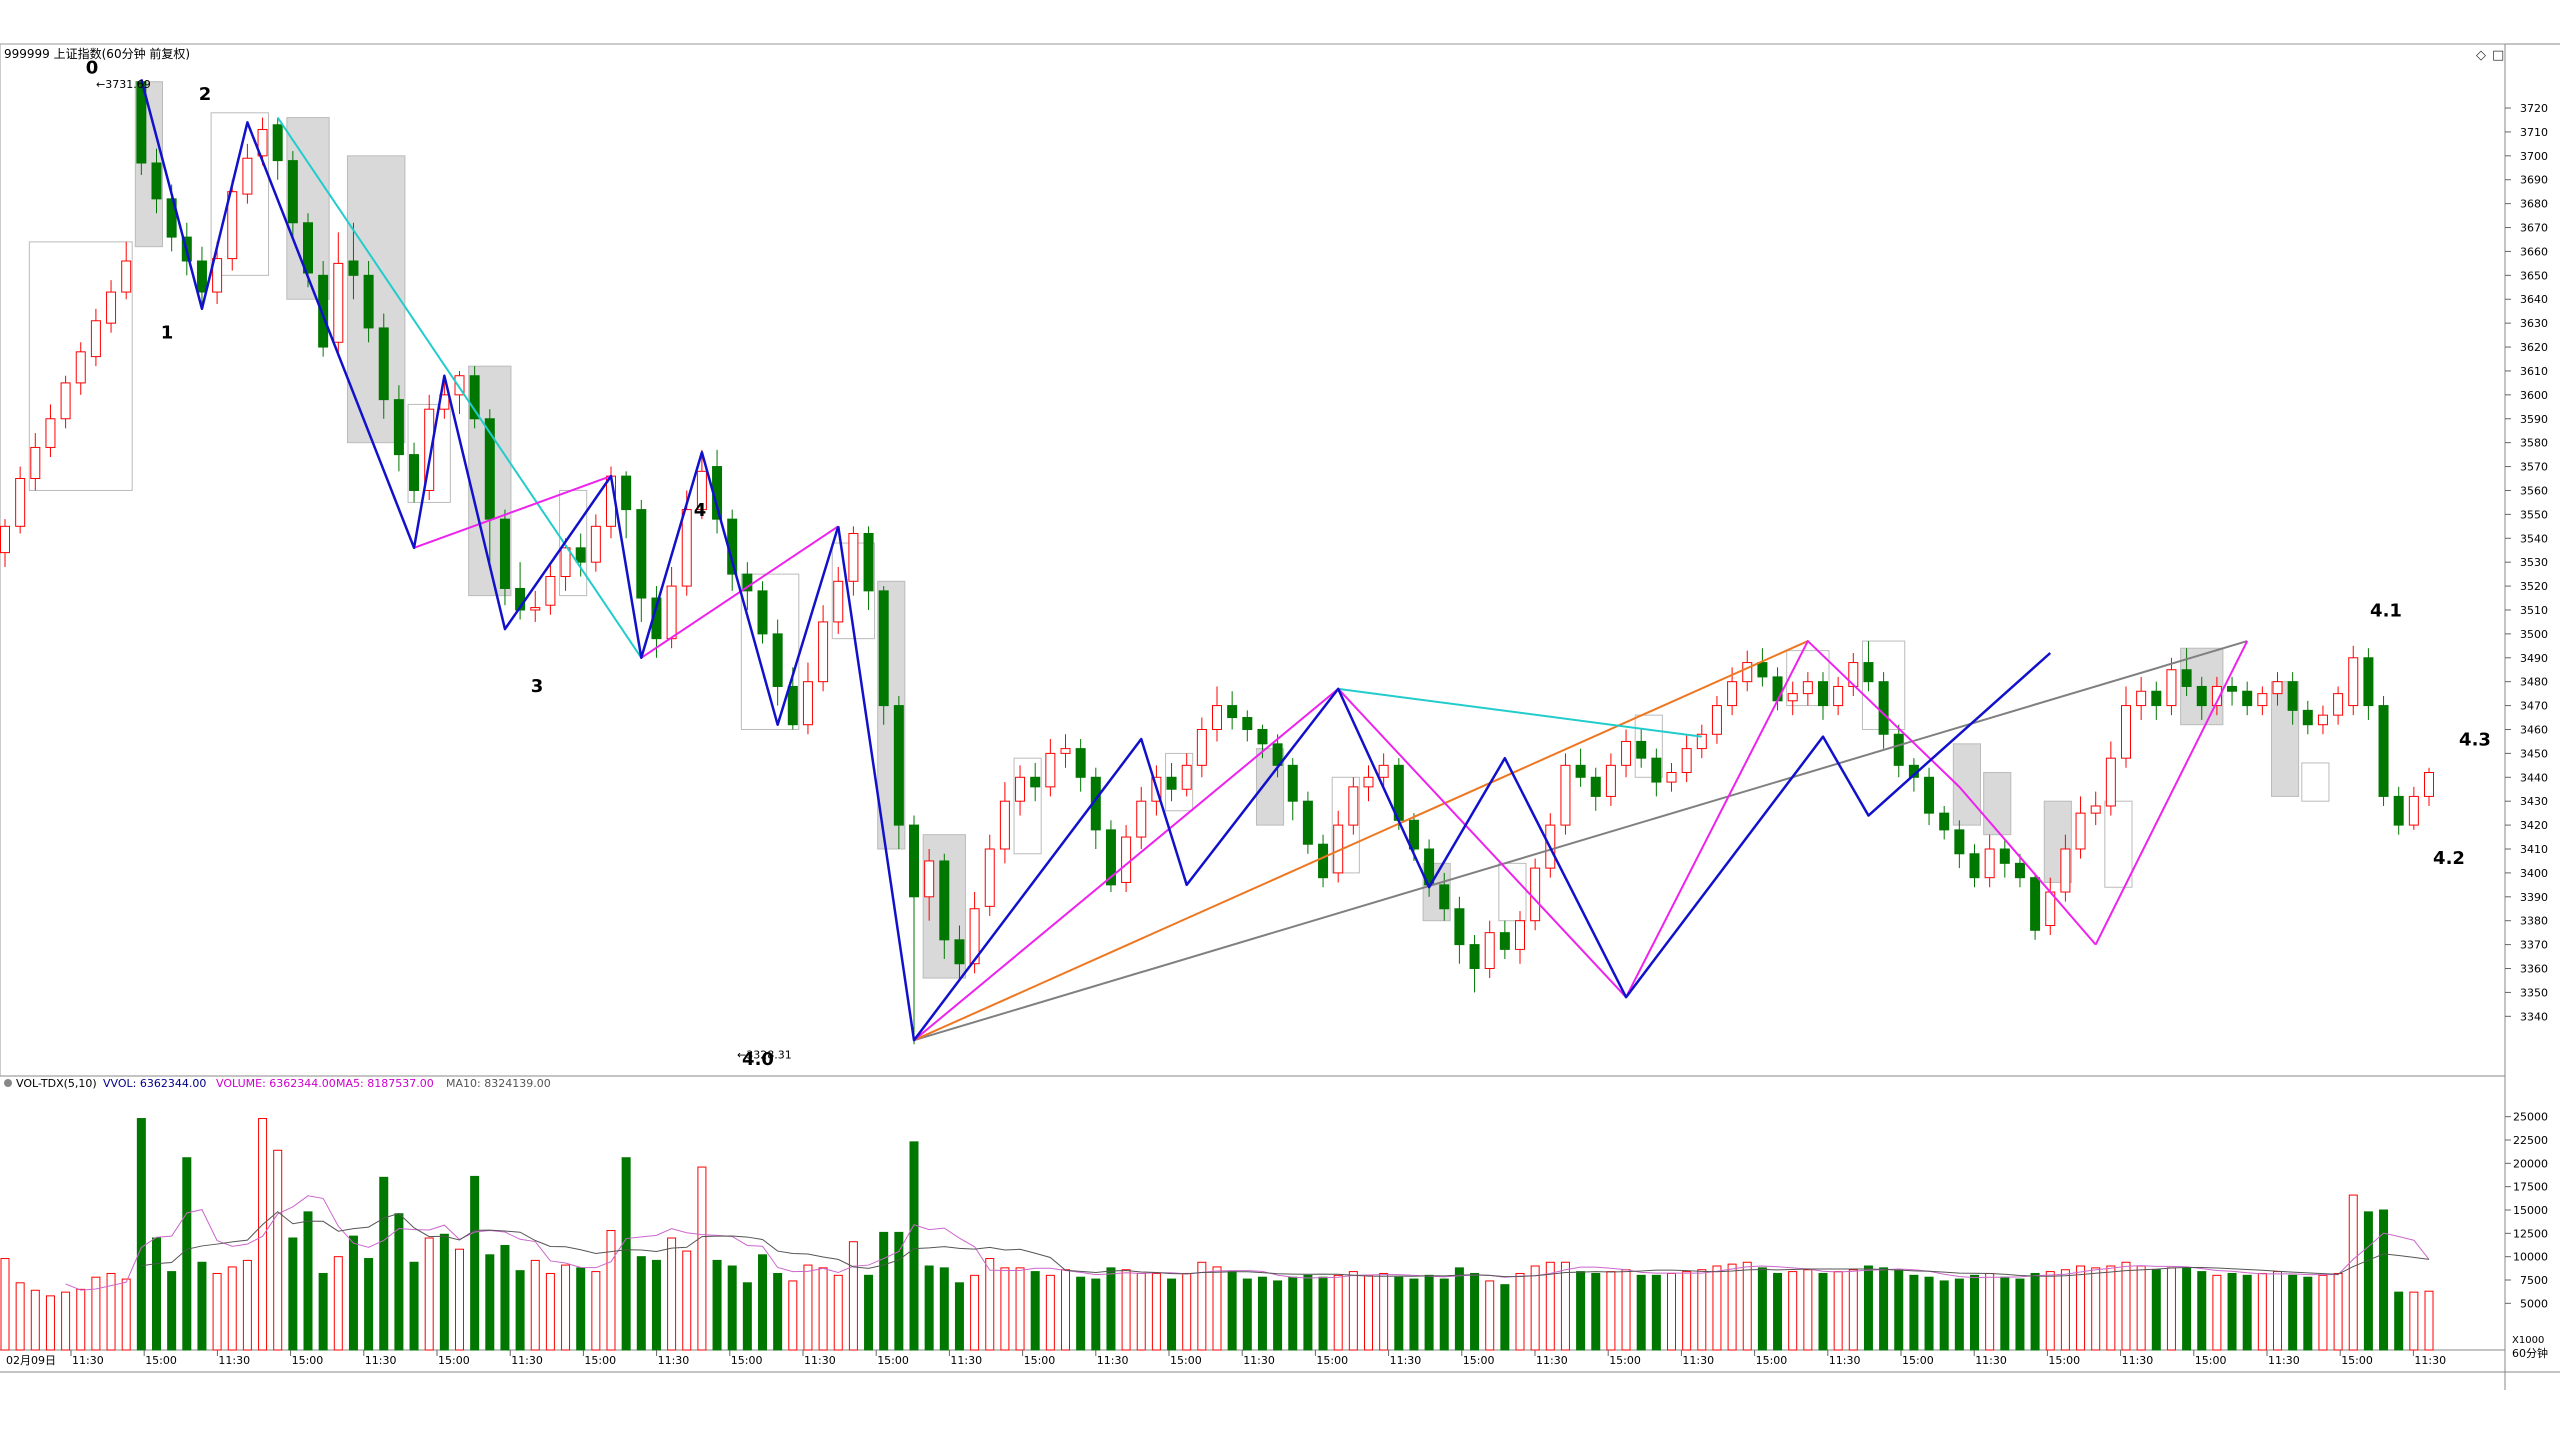  I want to click on price-tick-label: 3400, so click(2534, 873).